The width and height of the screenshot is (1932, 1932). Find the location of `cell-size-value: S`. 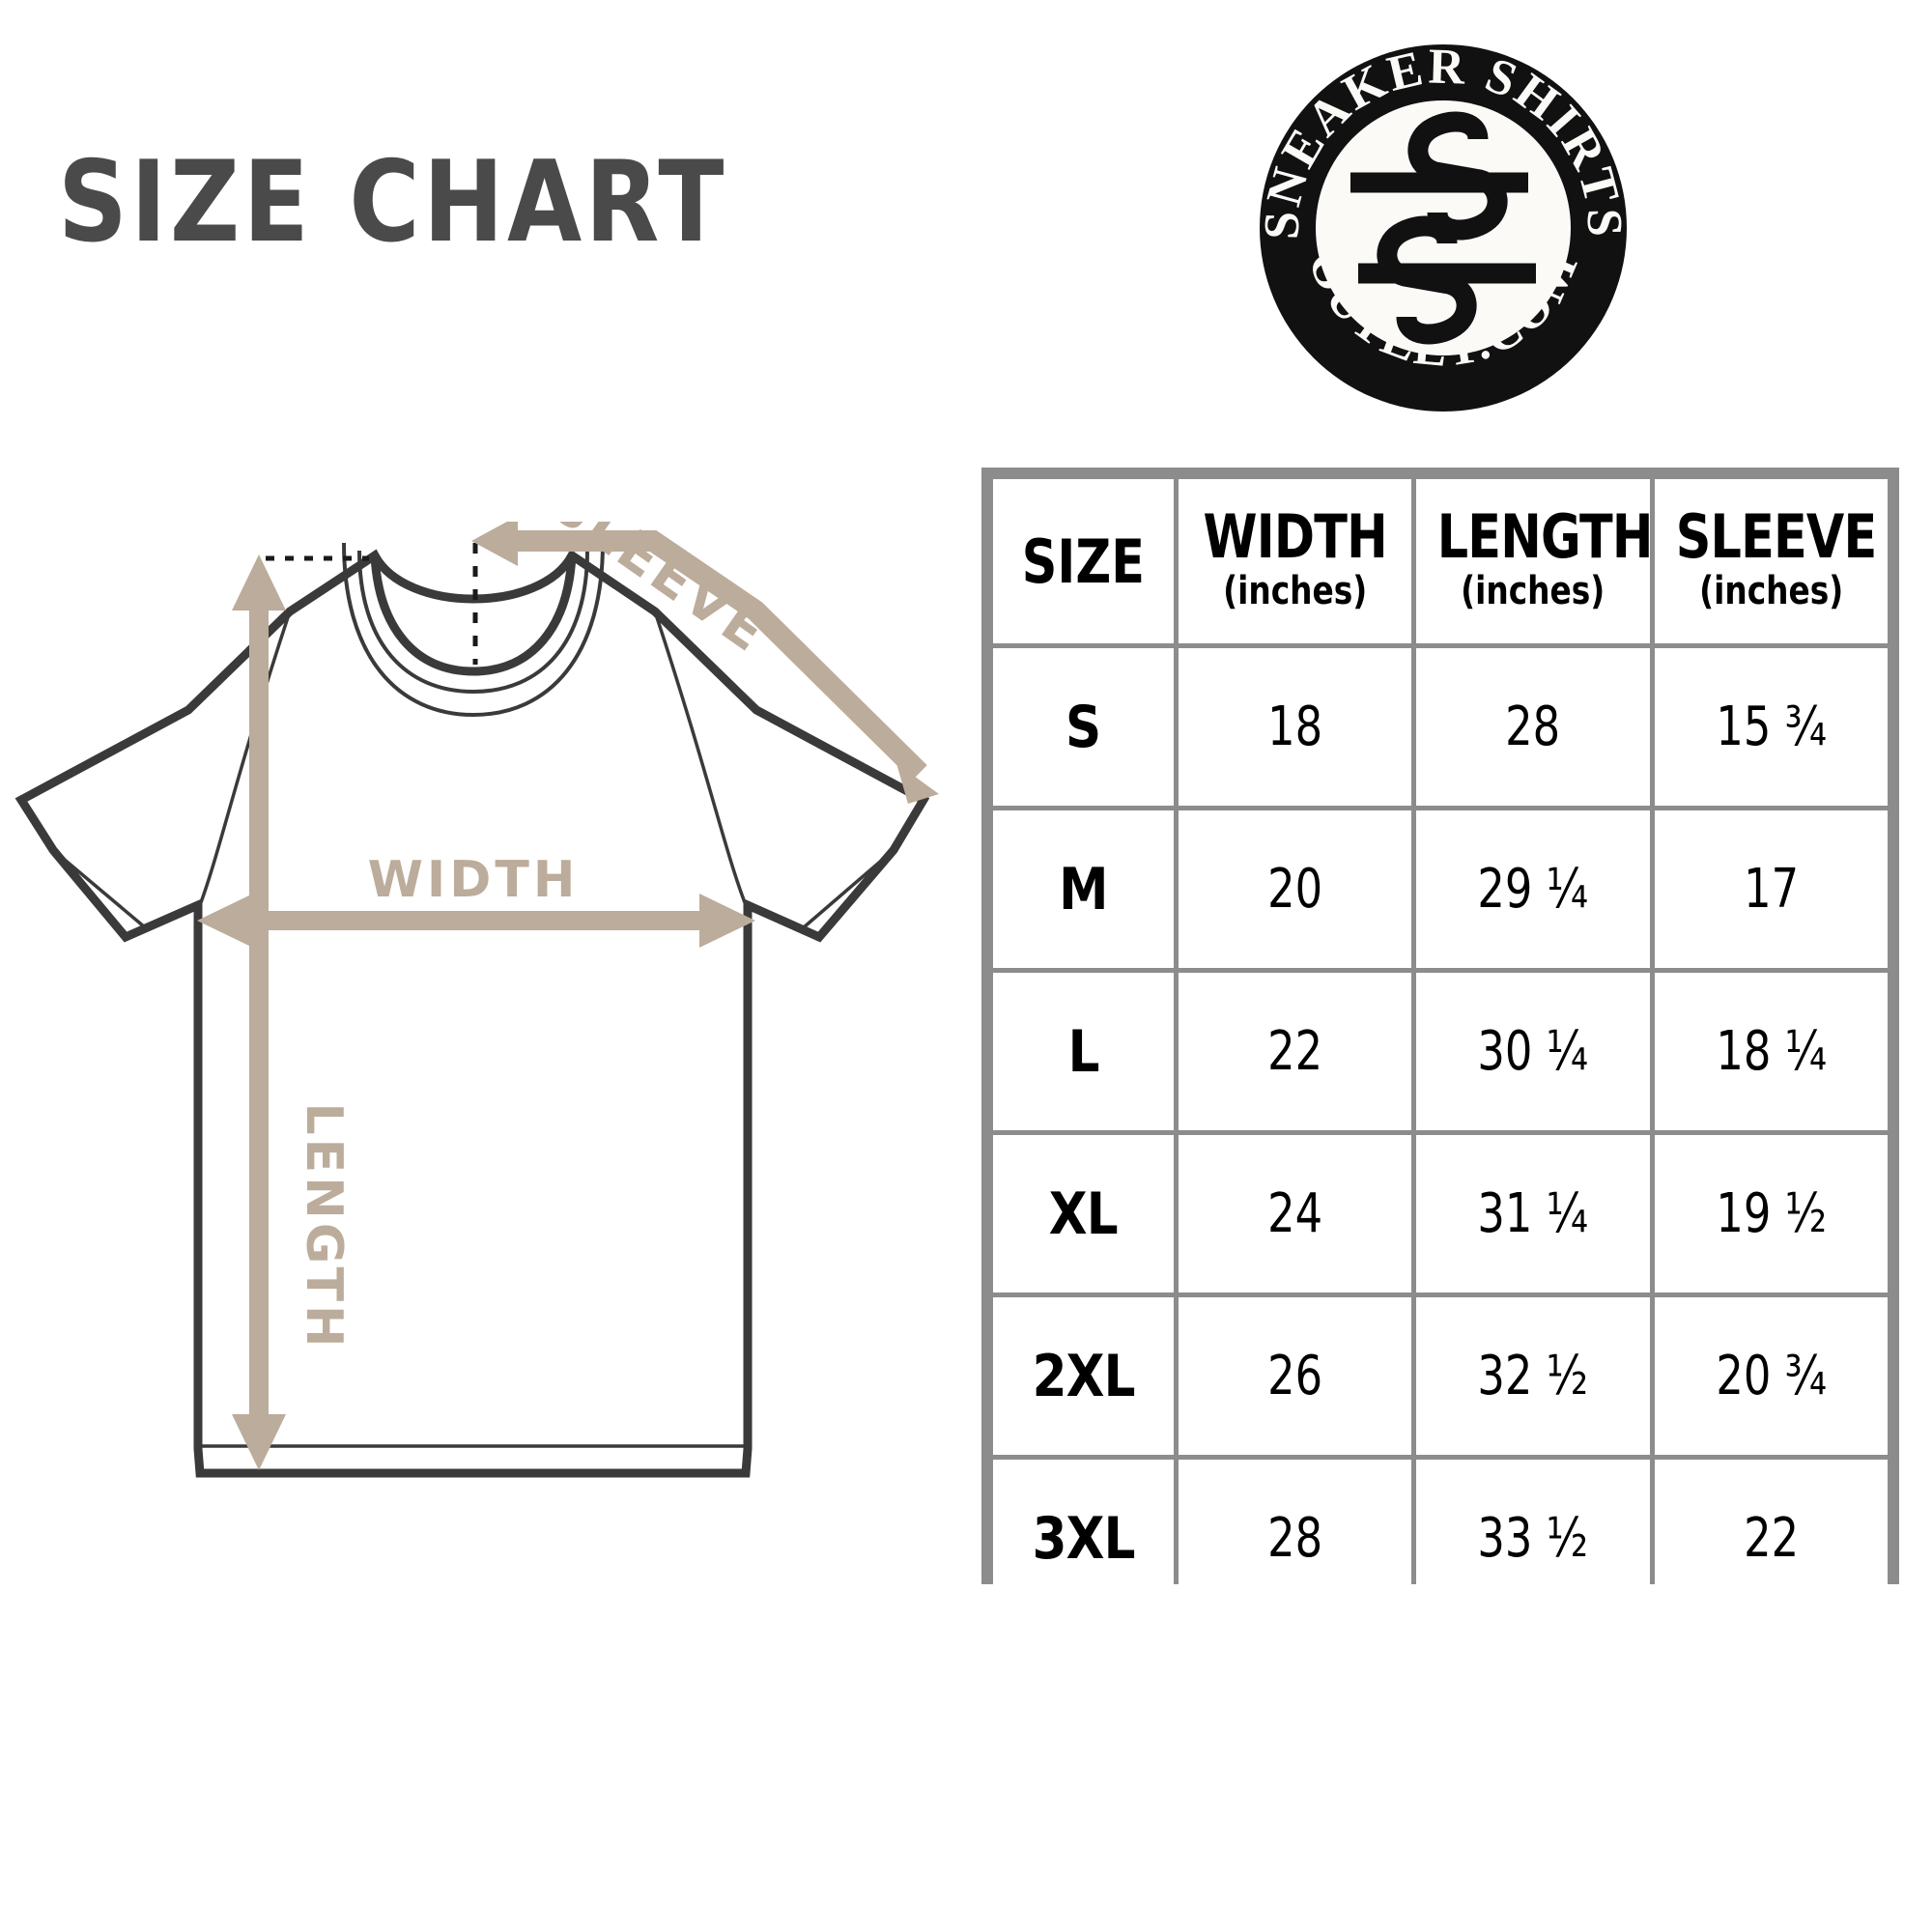

cell-size-value: S is located at coordinates (1083, 727).